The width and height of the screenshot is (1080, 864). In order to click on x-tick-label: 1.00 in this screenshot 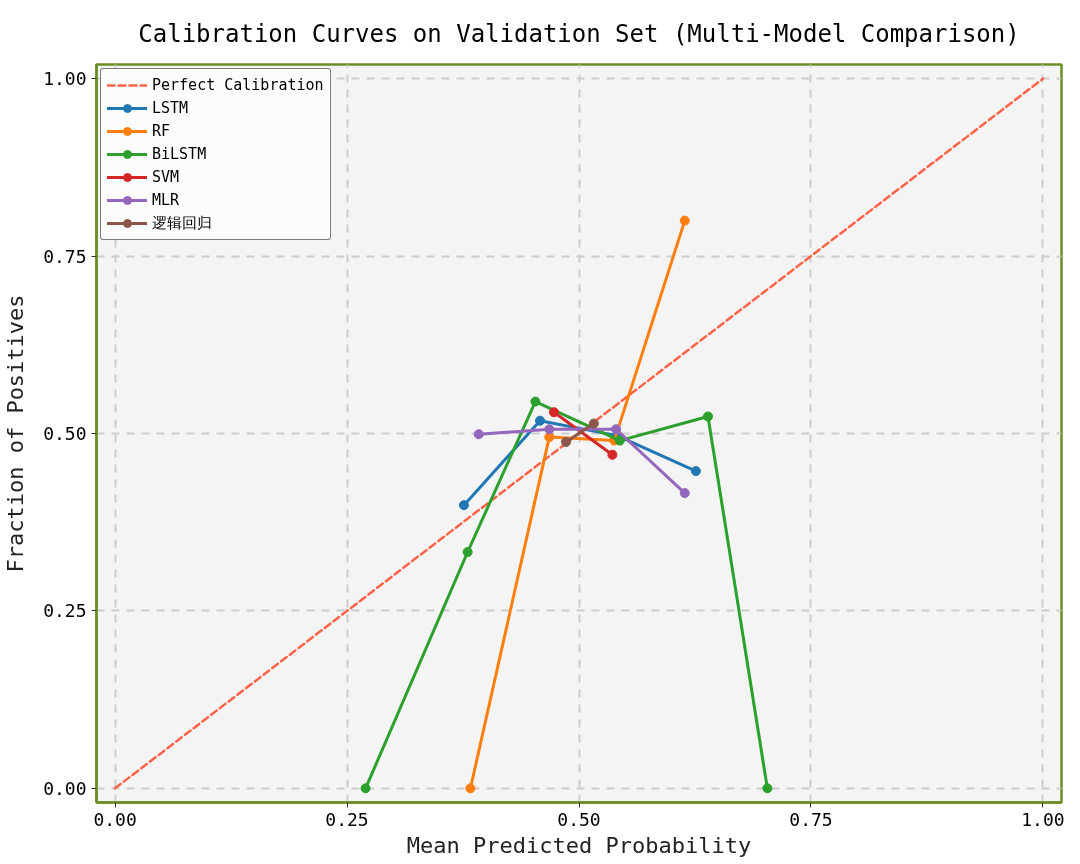, I will do `click(1043, 819)`.